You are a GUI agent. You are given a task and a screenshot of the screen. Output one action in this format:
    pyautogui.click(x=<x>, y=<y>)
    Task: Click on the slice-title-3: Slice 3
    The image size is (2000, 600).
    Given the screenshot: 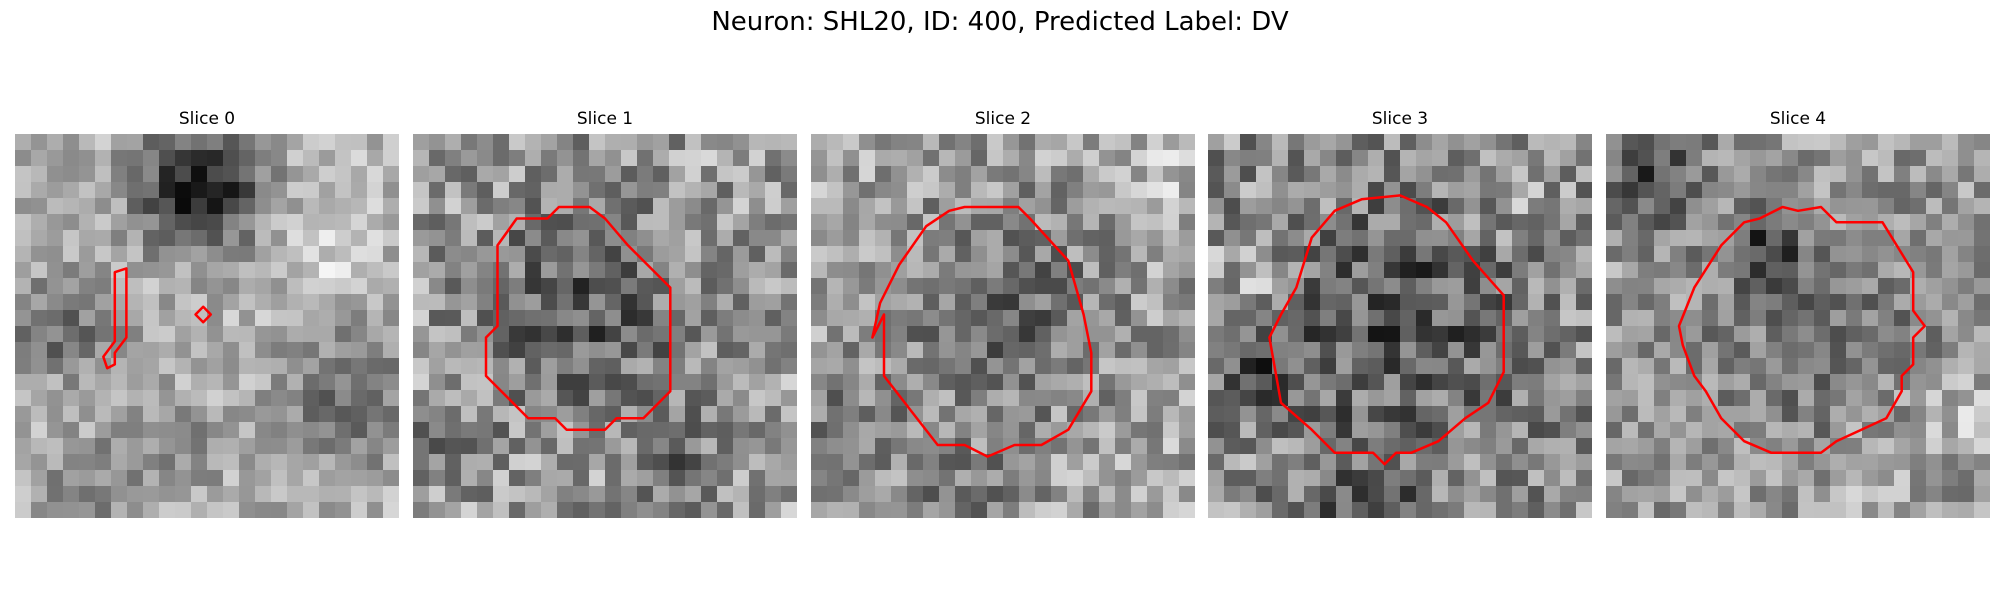 What is the action you would take?
    pyautogui.click(x=1400, y=119)
    